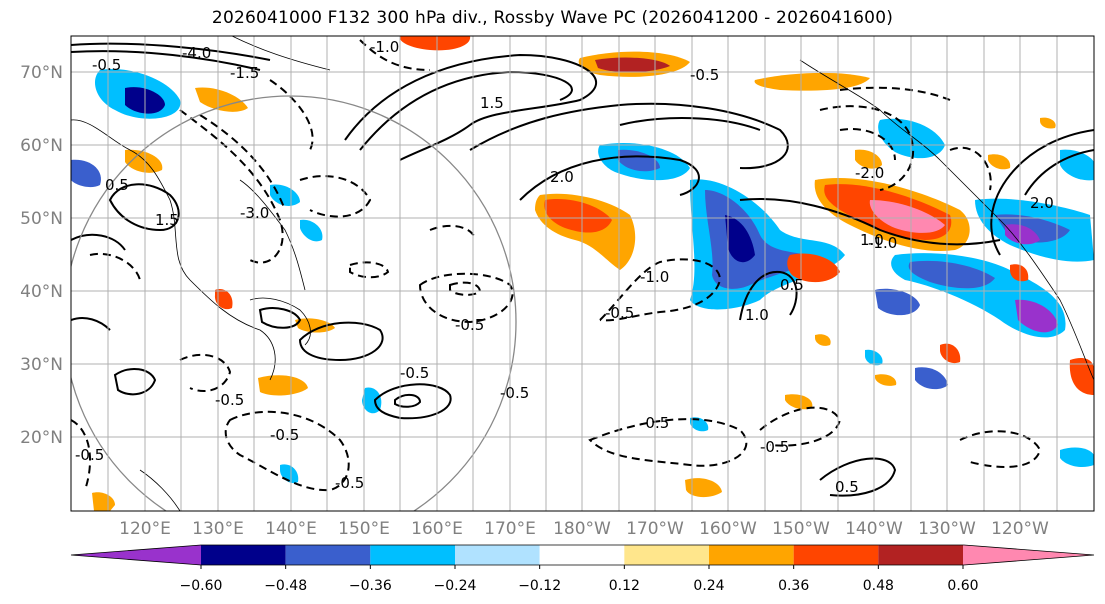 The width and height of the screenshot is (1105, 604). Describe the element at coordinates (539, 586) in the screenshot. I see `colorbar-tick-label: −0.12` at that location.